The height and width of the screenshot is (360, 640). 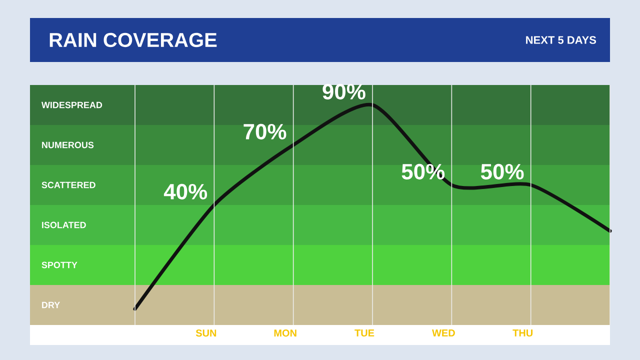 I want to click on data-label: 70%, so click(x=265, y=132).